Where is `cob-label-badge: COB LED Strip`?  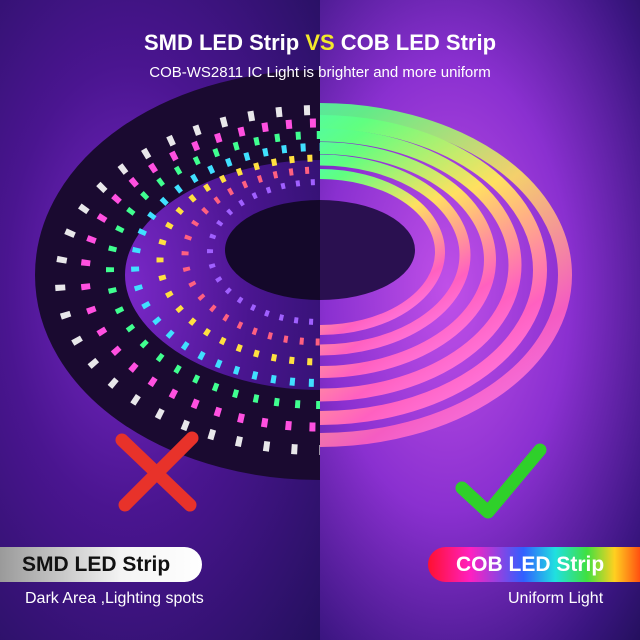 cob-label-badge: COB LED Strip is located at coordinates (534, 564).